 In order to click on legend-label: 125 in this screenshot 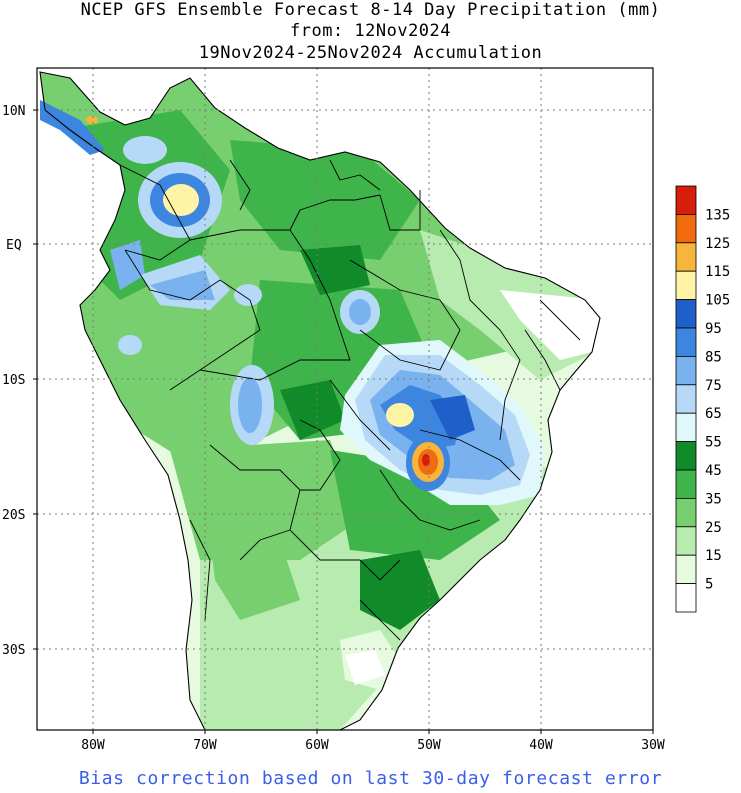, I will do `click(717, 244)`.